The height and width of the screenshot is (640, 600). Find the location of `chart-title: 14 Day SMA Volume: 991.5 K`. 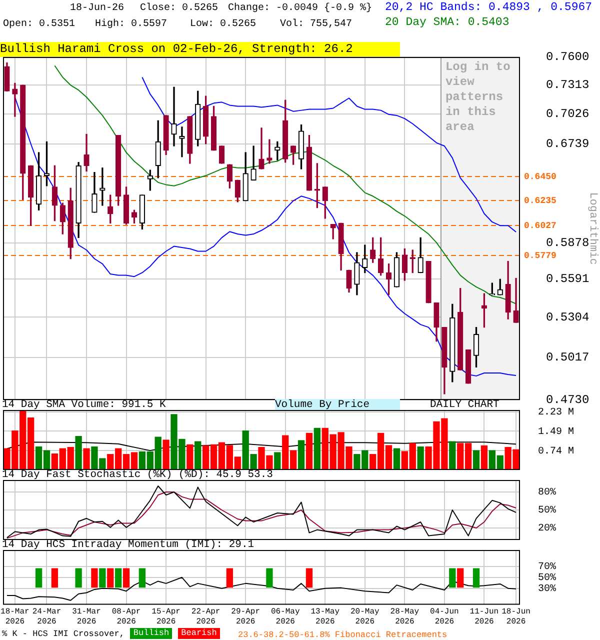

chart-title: 14 Day SMA Volume: 991.5 K is located at coordinates (84, 405).